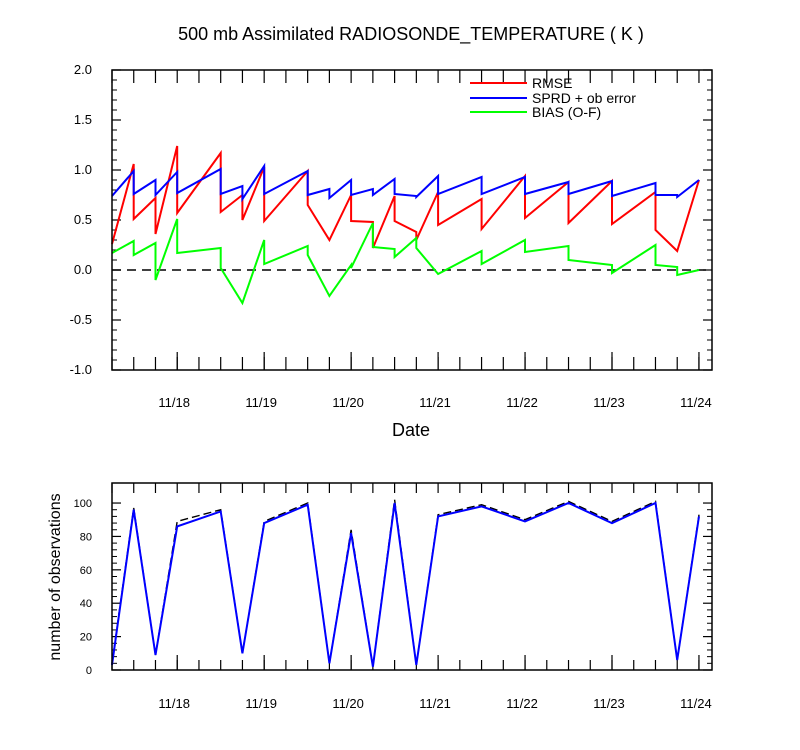 This screenshot has width=800, height=750. I want to click on top-xtick-label: 11/20, so click(348, 402).